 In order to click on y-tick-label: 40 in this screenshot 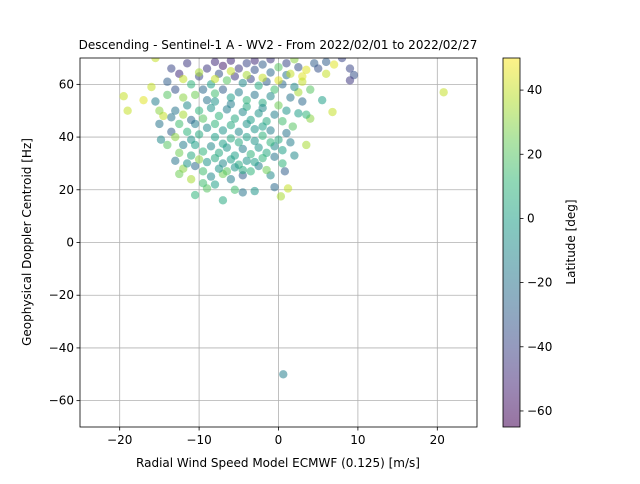, I will do `click(66, 137)`.